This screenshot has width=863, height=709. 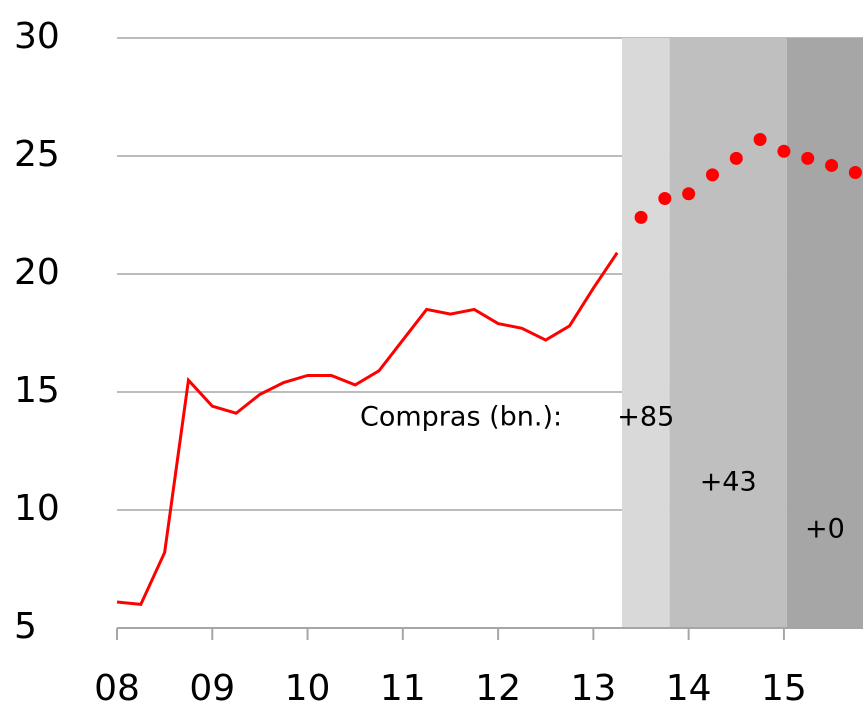 What do you see at coordinates (308, 688) in the screenshot?
I see `x-tick-label: 10` at bounding box center [308, 688].